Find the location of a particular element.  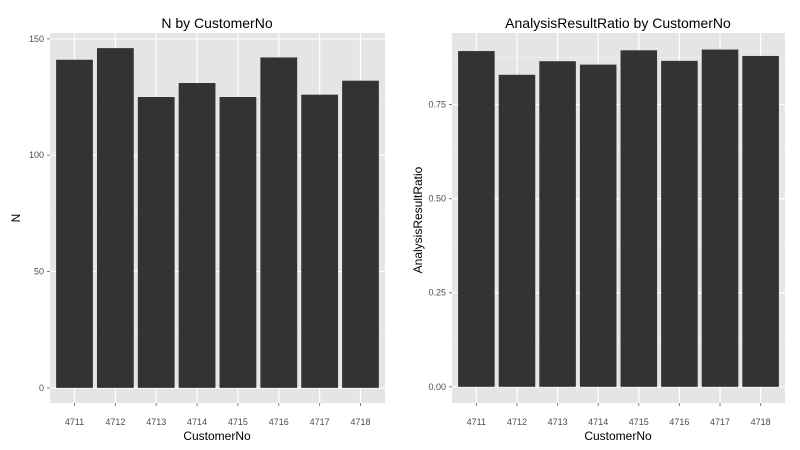

chart-title-ratio: AnalysisResultRatio by CustomerNo is located at coordinates (618, 23).